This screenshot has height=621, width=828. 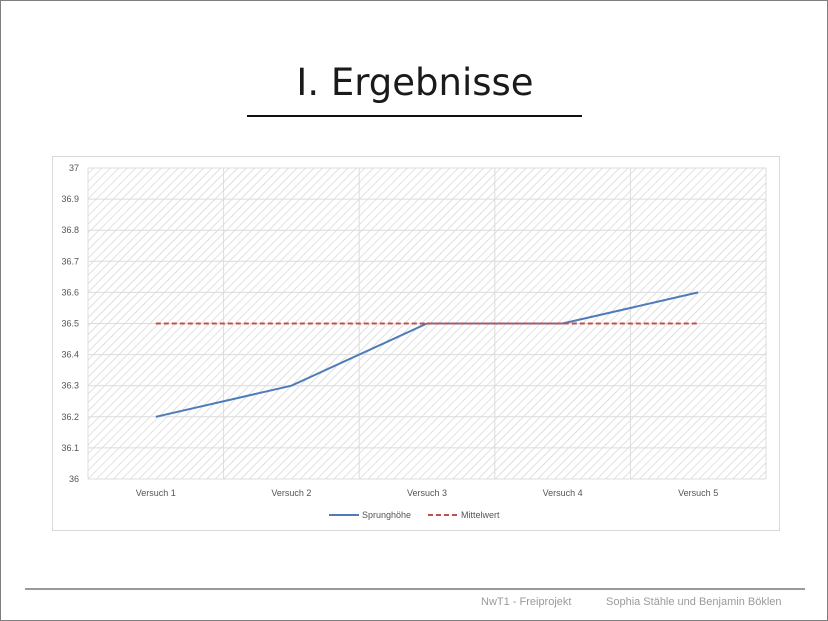 I want to click on series-line-Sprunghöhe, so click(x=427, y=354).